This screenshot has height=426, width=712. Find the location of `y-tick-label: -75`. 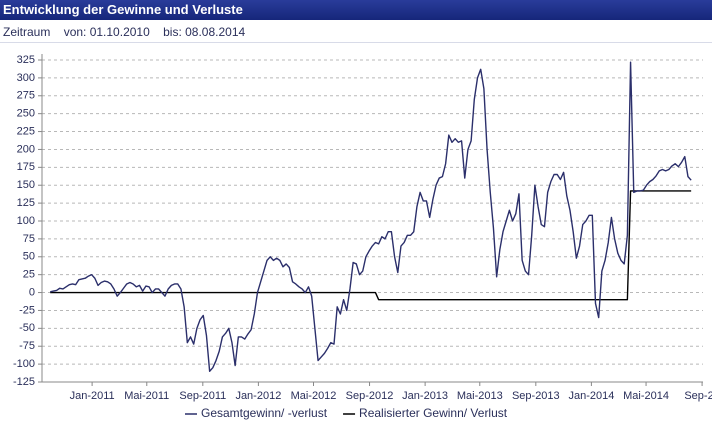

y-tick-label: -75 is located at coordinates (27, 346).